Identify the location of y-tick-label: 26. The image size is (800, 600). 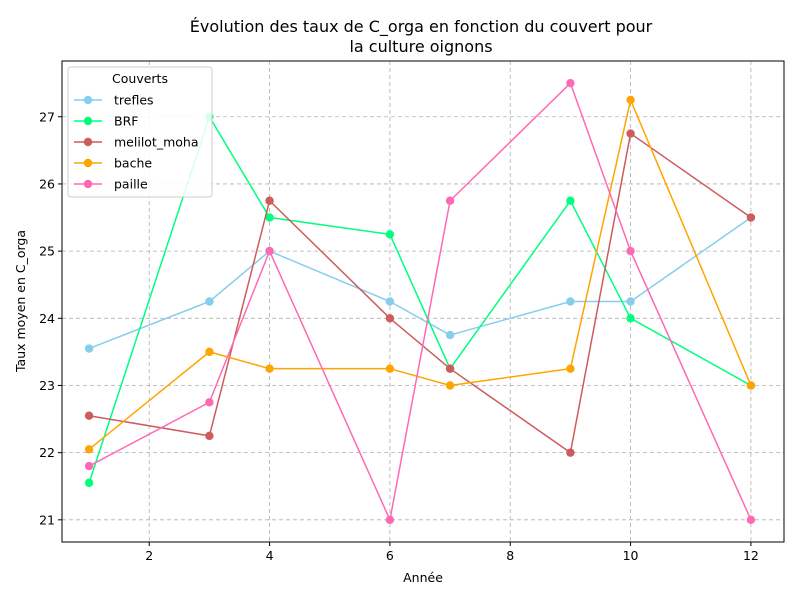
(47, 183).